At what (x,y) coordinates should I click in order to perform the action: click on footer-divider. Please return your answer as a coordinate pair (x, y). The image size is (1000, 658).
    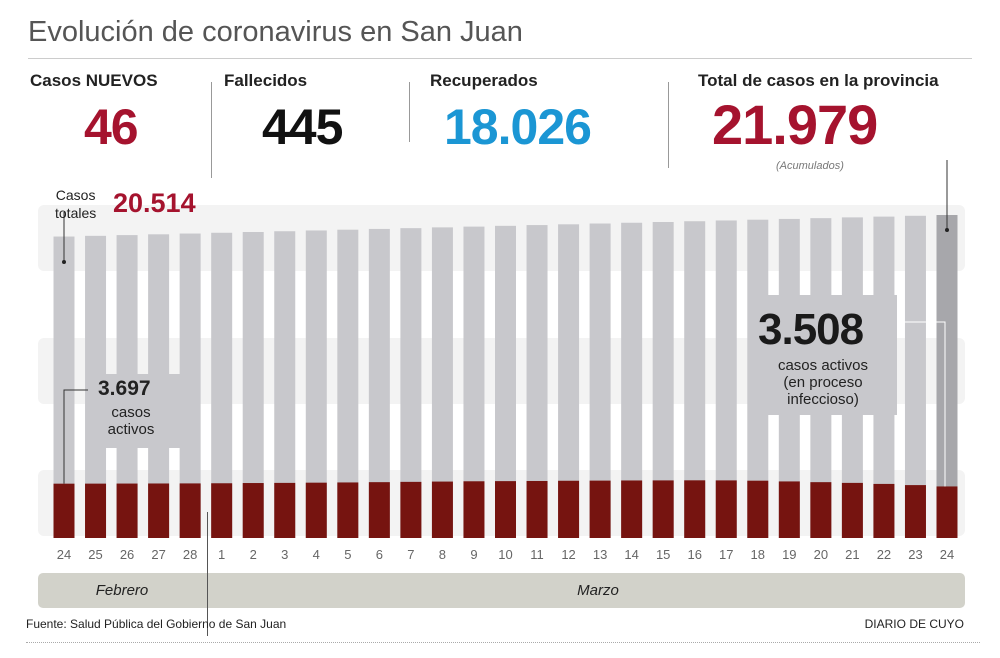
    Looking at the image, I should click on (503, 642).